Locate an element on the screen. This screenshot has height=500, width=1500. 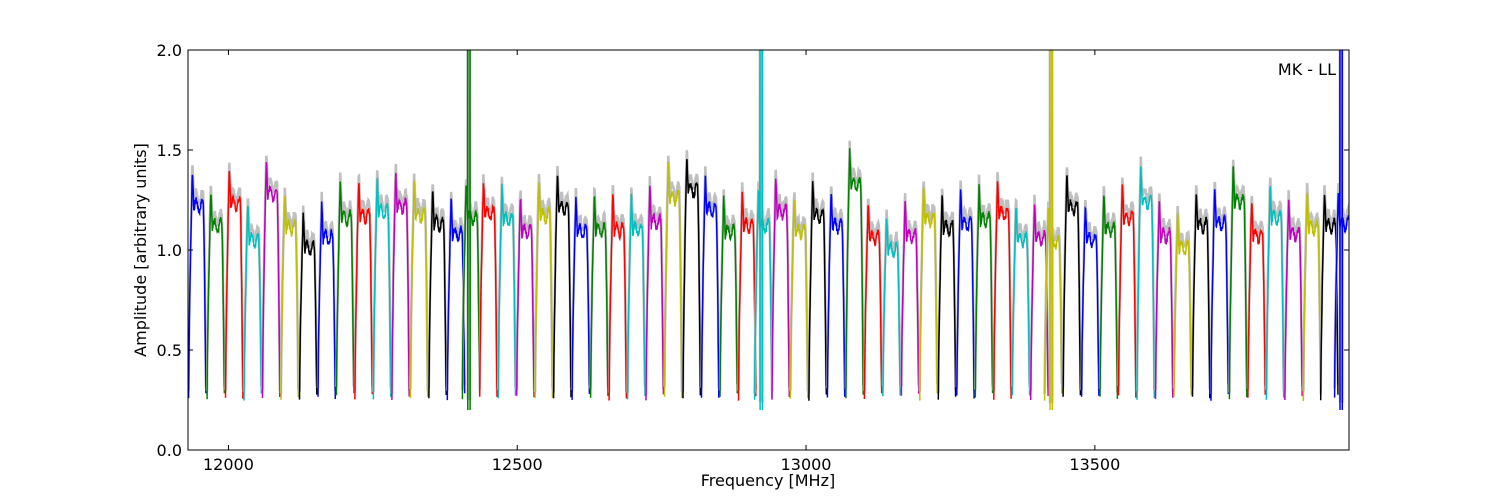
x-tick-label: 12000 is located at coordinates (228, 464).